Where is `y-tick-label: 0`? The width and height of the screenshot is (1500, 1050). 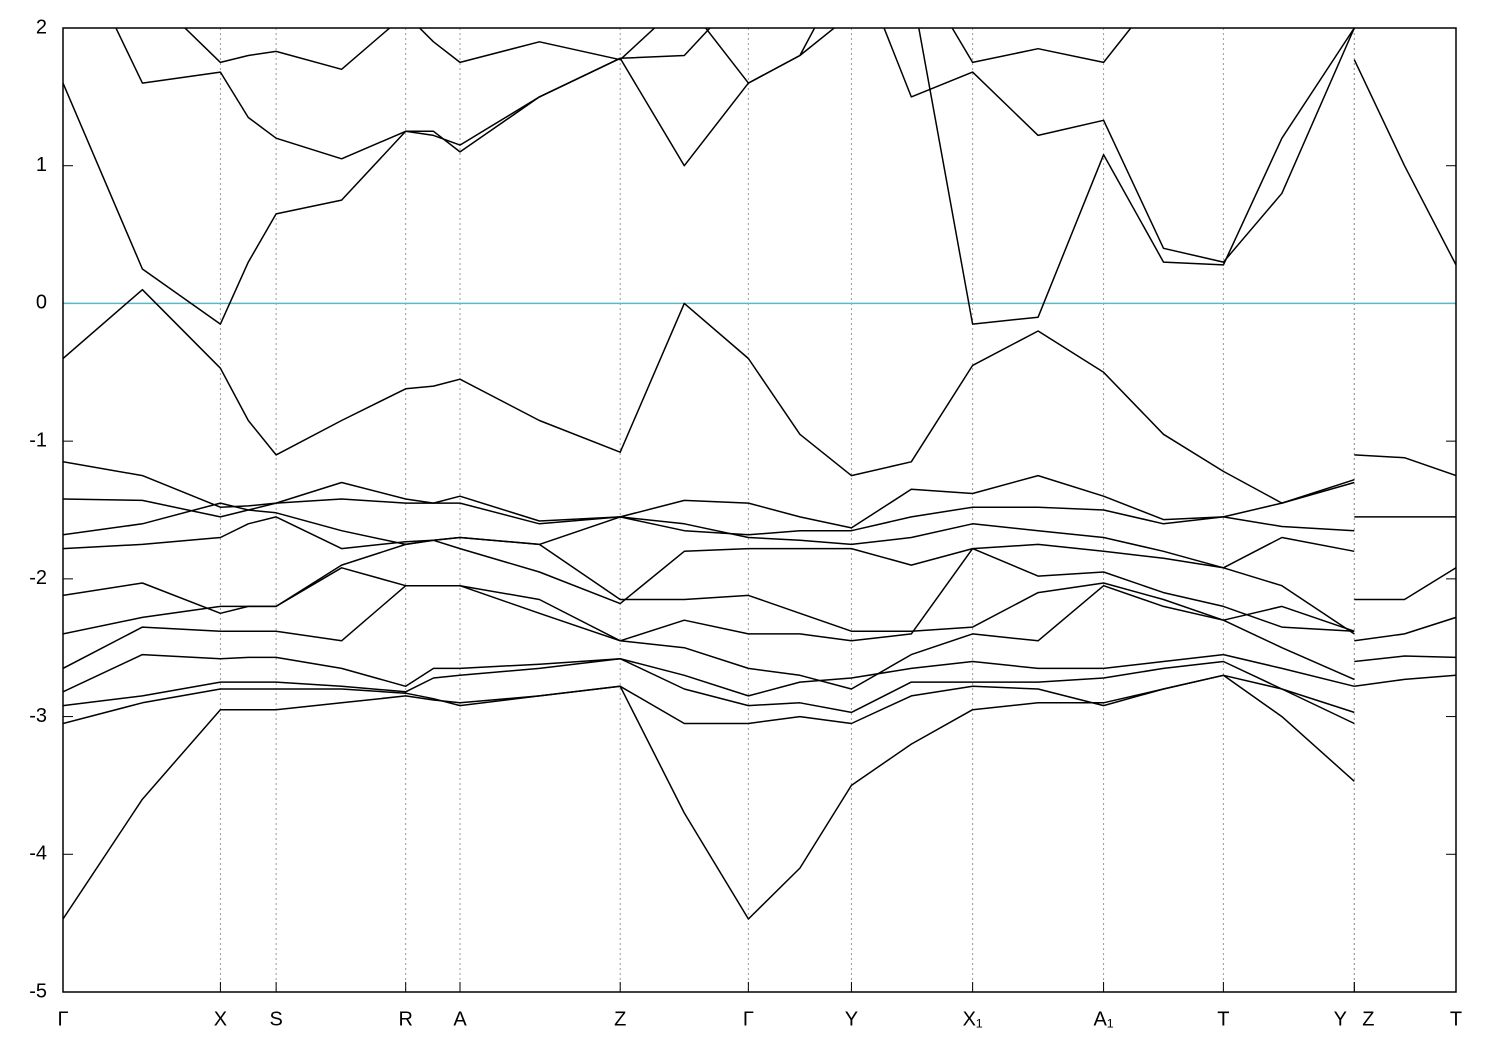
y-tick-label: 0 is located at coordinates (41, 303).